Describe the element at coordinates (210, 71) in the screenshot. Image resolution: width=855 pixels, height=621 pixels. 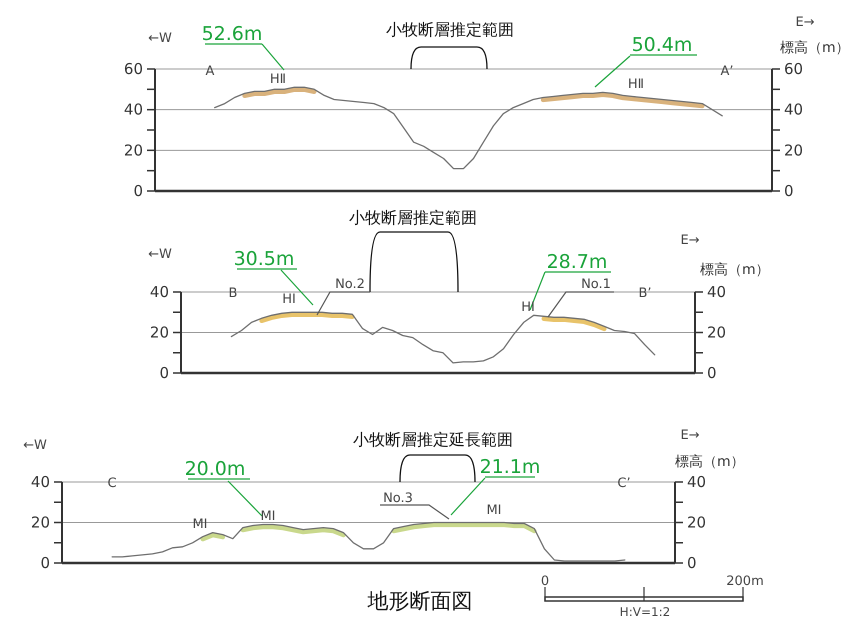
I see `annotation: A` at that location.